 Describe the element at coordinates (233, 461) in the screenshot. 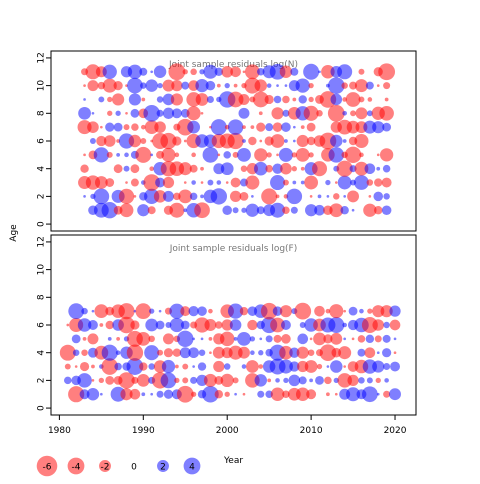

I see `x-axis-label: Year` at that location.